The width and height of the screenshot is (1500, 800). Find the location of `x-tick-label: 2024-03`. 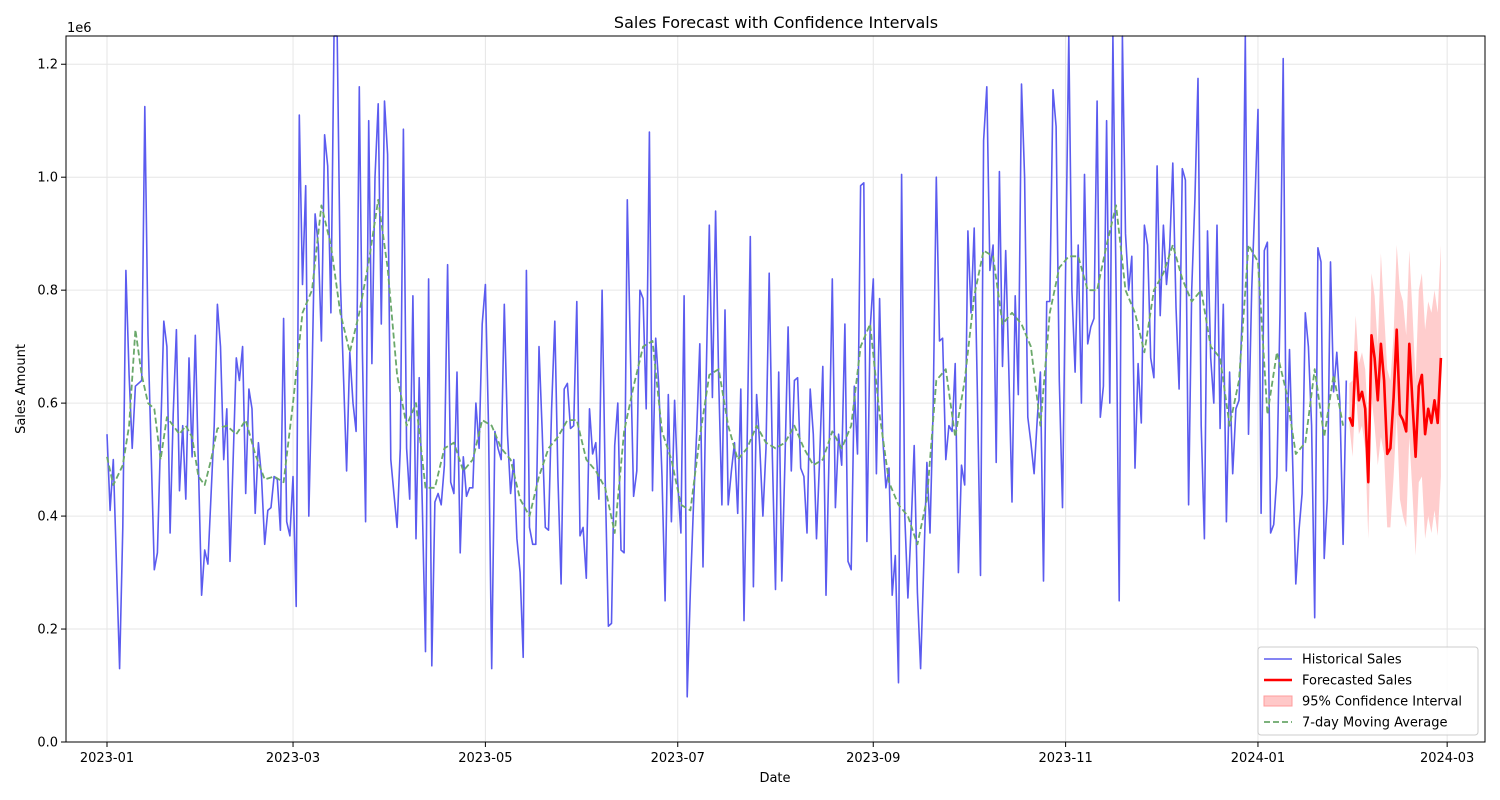

x-tick-label: 2024-03 is located at coordinates (1447, 758).